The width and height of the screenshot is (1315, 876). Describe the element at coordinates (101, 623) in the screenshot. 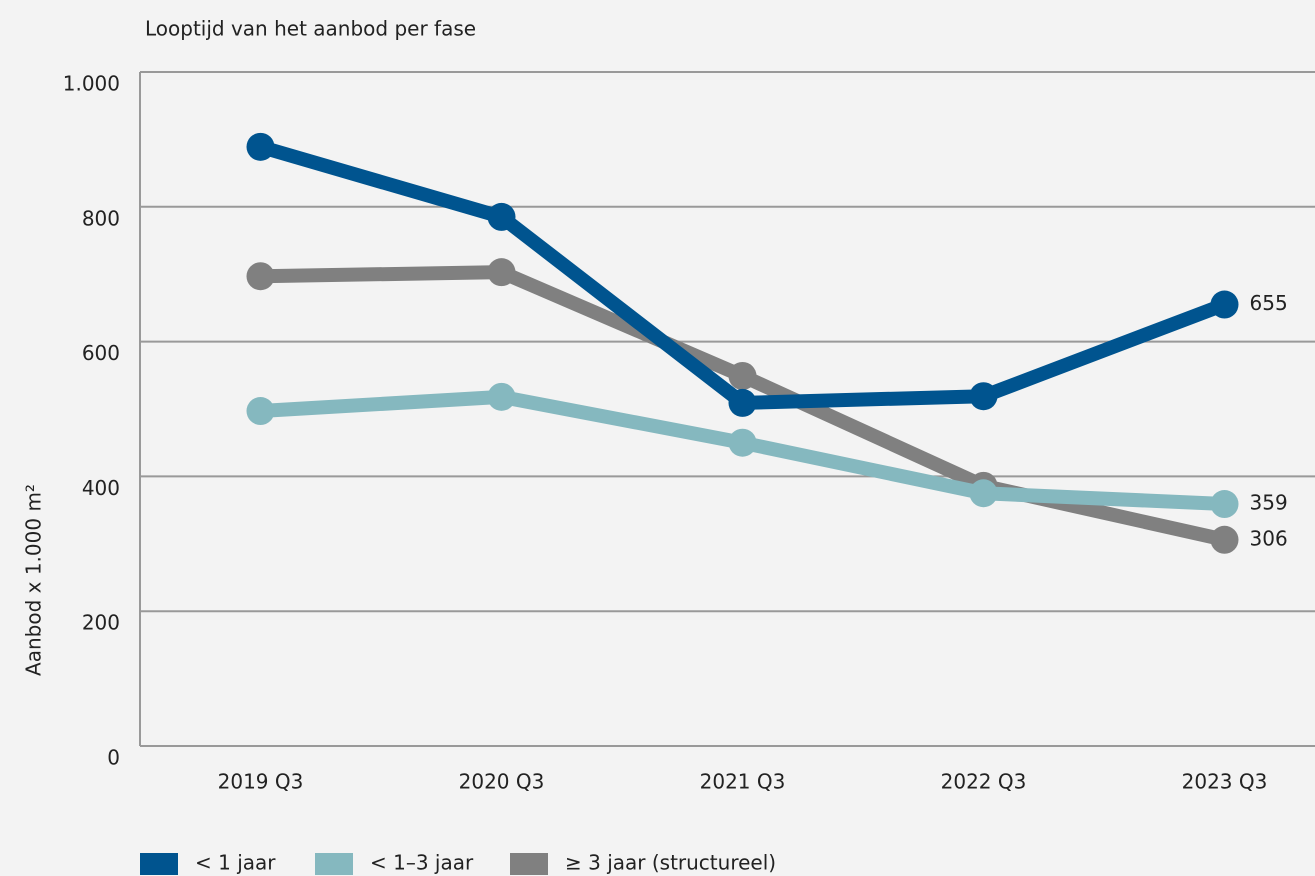

I see `y-tick-label: 200` at that location.